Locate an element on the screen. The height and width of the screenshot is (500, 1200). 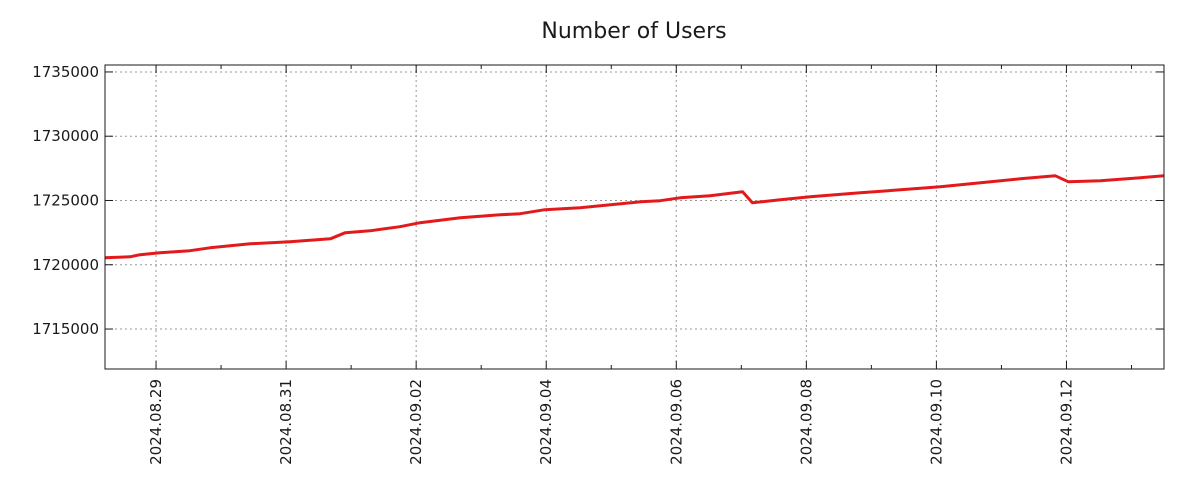
x-tick-label: 2024.08.29 is located at coordinates (156, 422).